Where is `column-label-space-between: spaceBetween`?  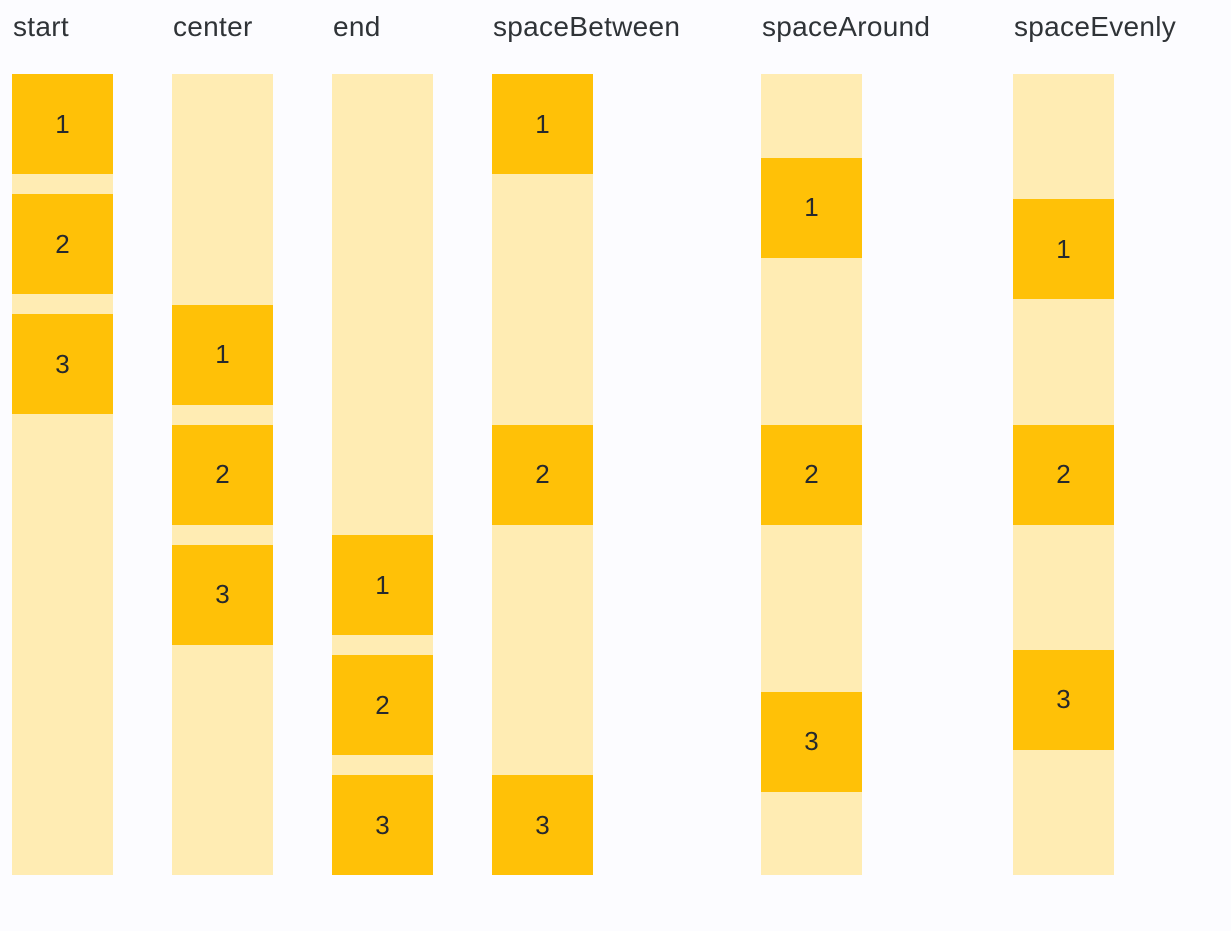
column-label-space-between: spaceBetween is located at coordinates (587, 26).